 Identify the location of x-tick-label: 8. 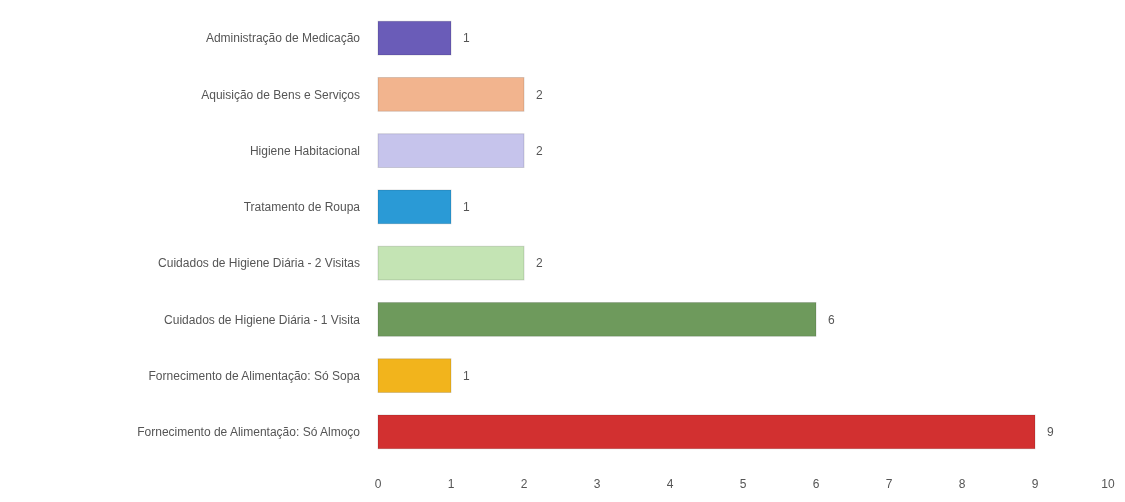
(962, 484).